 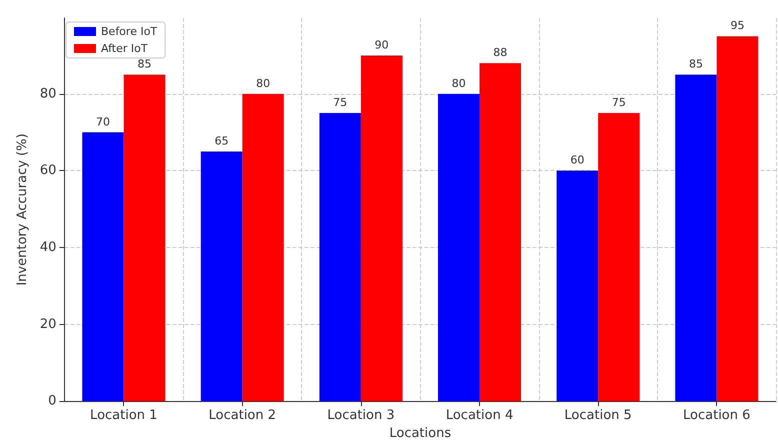 I want to click on x-tick-label: Location 2, so click(x=242, y=416).